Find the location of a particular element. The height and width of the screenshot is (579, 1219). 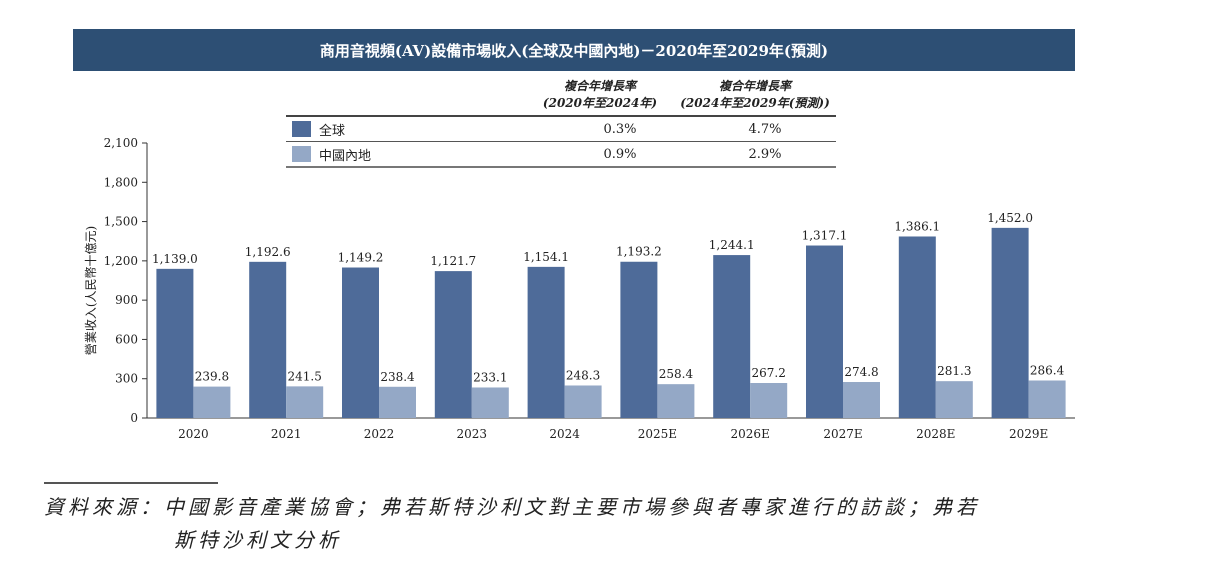

chart-title: 商用音視頻(AV)設備市場收入(全球及中國內地)－2020年至2029年(預測) is located at coordinates (574, 50).